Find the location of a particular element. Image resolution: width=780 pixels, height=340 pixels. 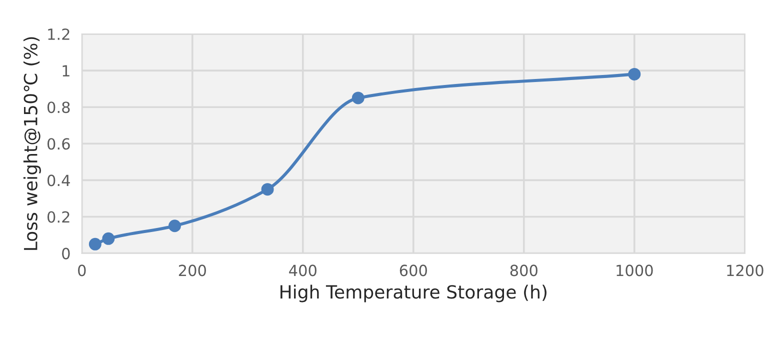

y-tick-label: 0 is located at coordinates (66, 254).